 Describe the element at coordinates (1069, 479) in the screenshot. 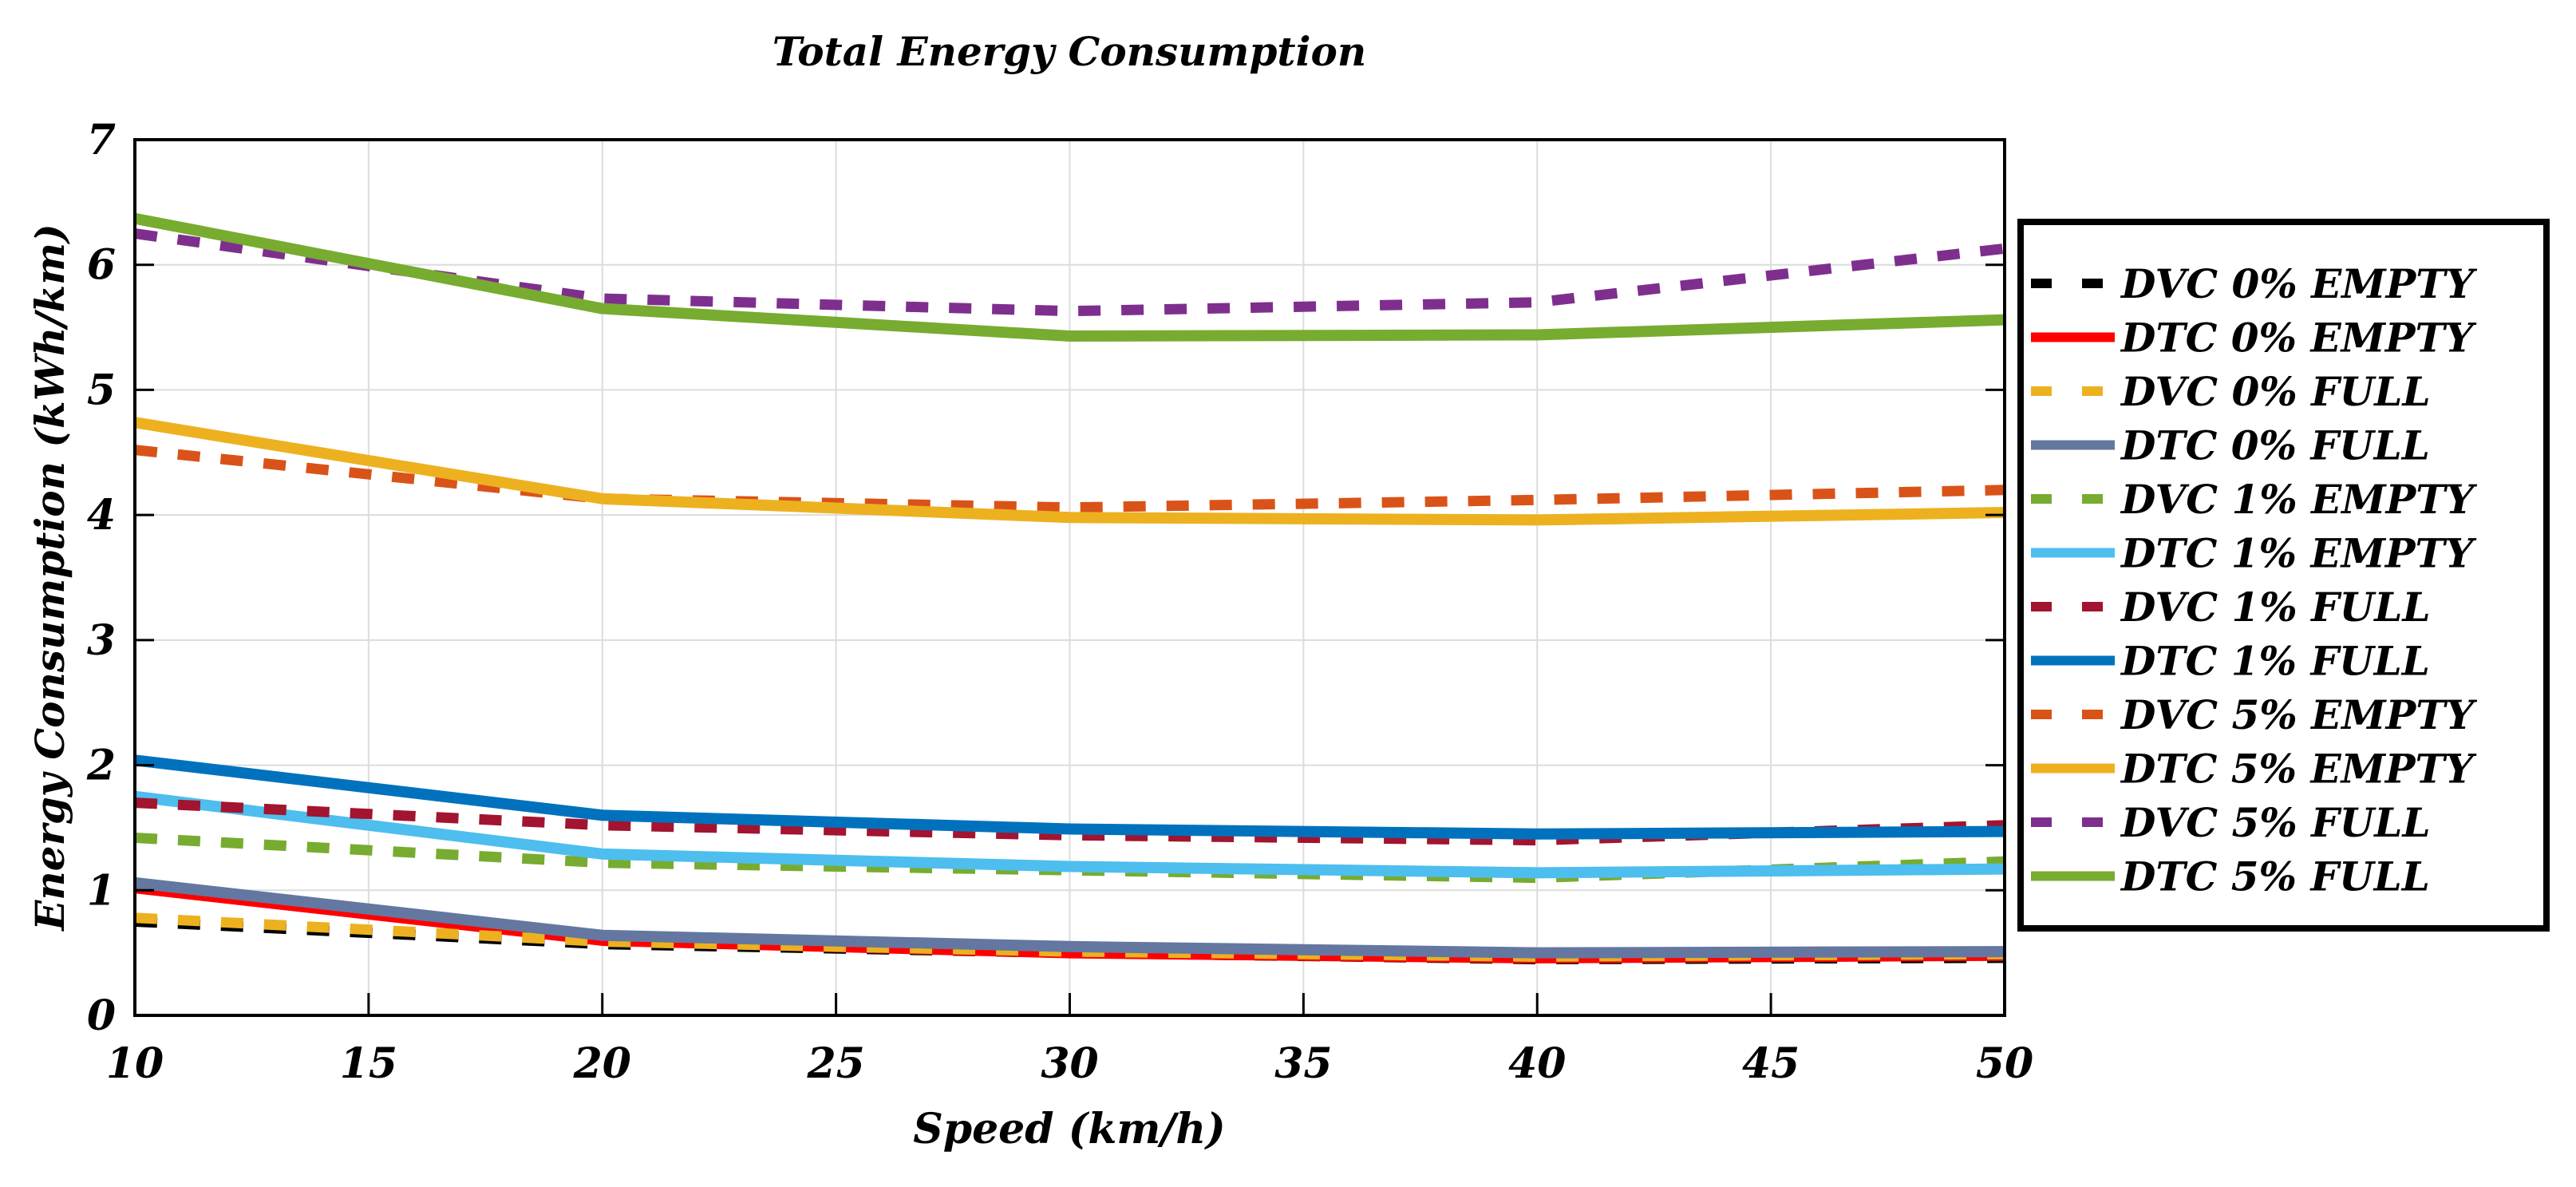

I see `series-line-dvc-5-empty` at that location.